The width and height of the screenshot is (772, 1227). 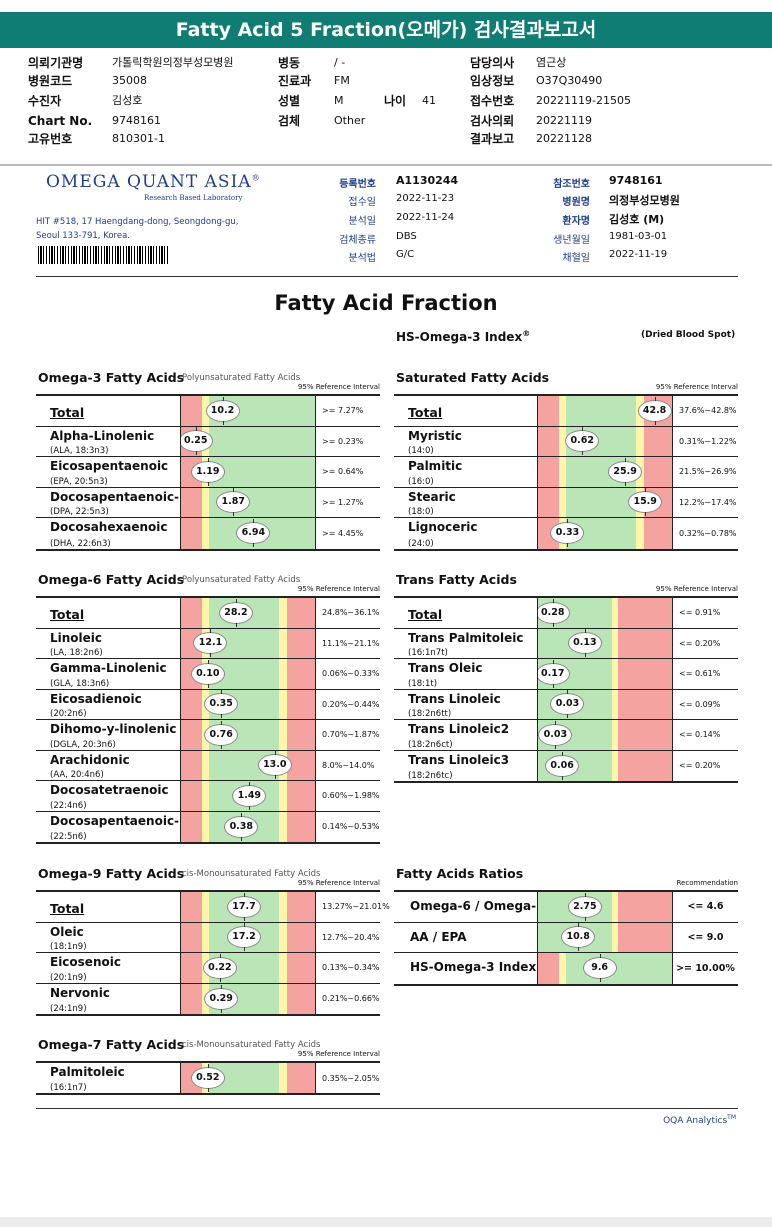 What do you see at coordinates (80, 543) in the screenshot?
I see `analyte-code: (DHA, 22:6n3)` at bounding box center [80, 543].